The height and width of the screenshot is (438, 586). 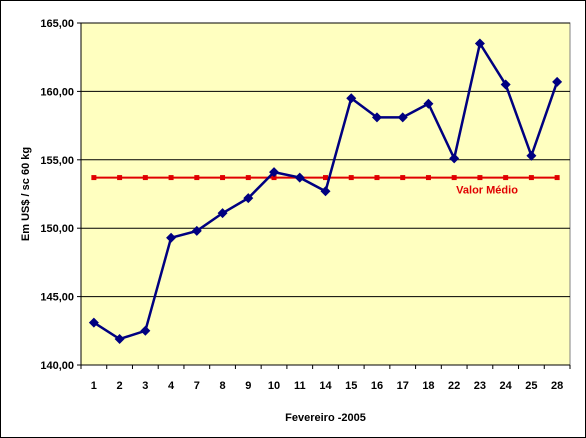 I want to click on y-tick-labels: 140,00 145,00 150,00 155,00 160,00 165,00, so click(x=57, y=195).